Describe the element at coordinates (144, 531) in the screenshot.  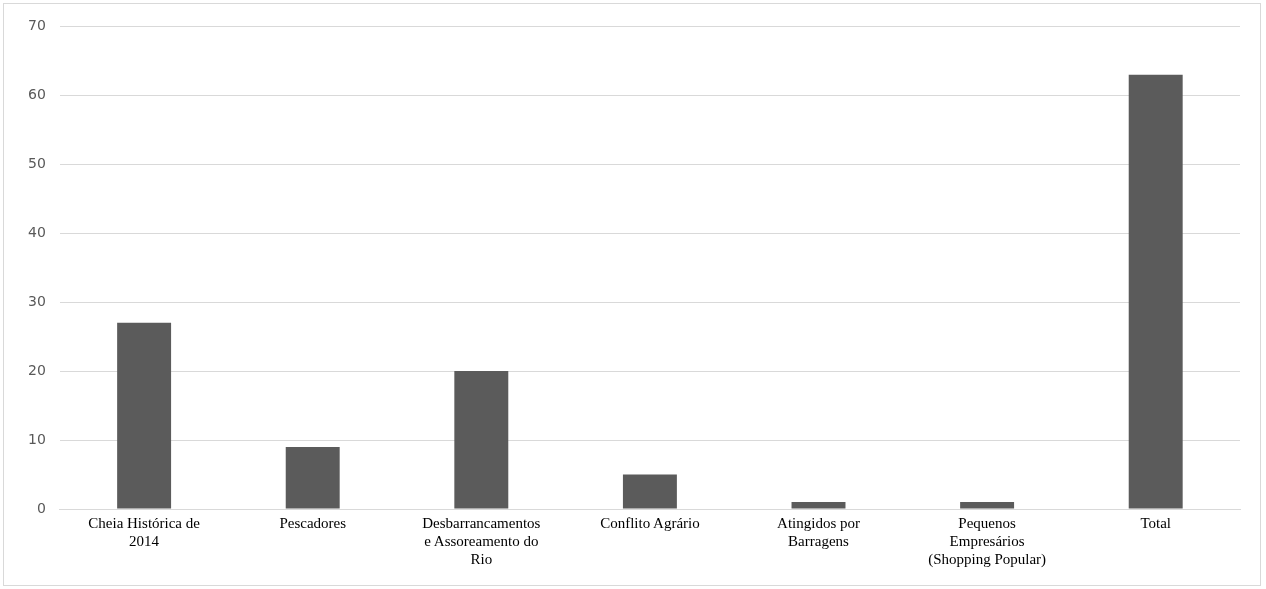
I see `x-tick-label: Cheia Histórica de 2014` at that location.